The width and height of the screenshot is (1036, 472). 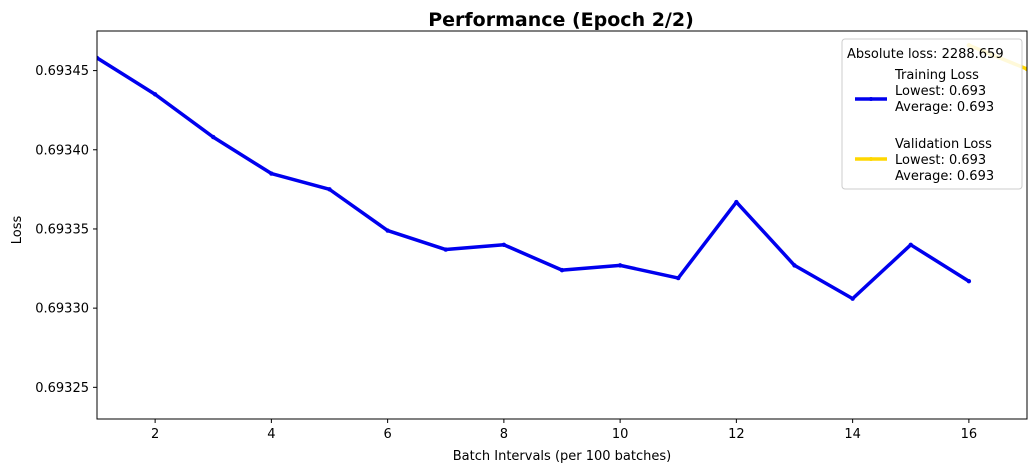 I want to click on y-tick-label: 0.69345, so click(x=62, y=71).